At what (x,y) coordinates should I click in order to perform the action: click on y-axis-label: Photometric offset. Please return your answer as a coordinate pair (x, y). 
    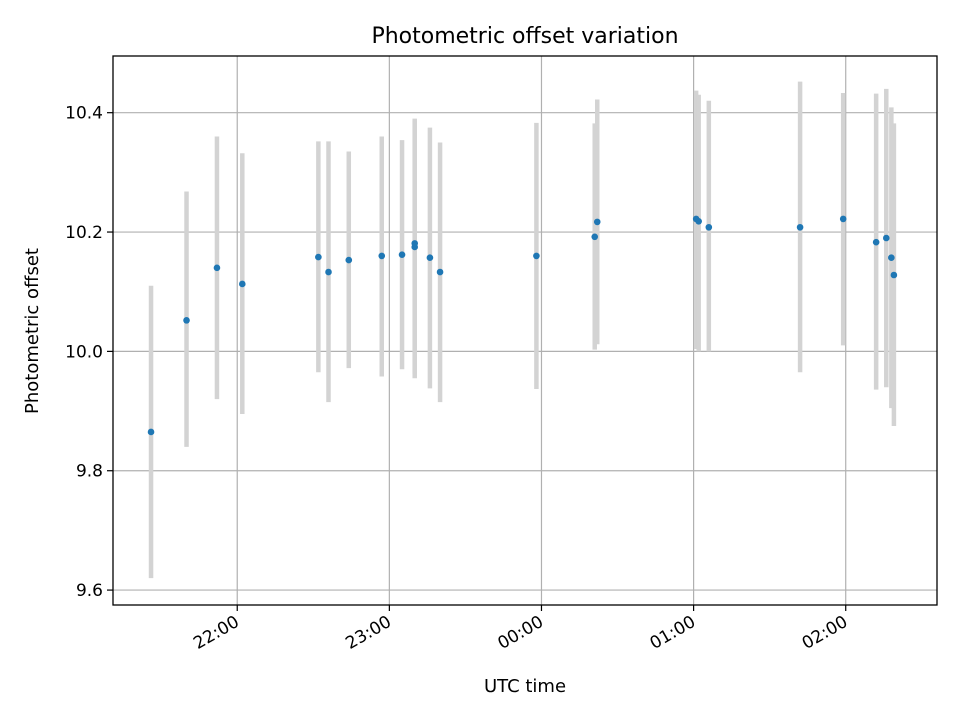
    Looking at the image, I should click on (32, 331).